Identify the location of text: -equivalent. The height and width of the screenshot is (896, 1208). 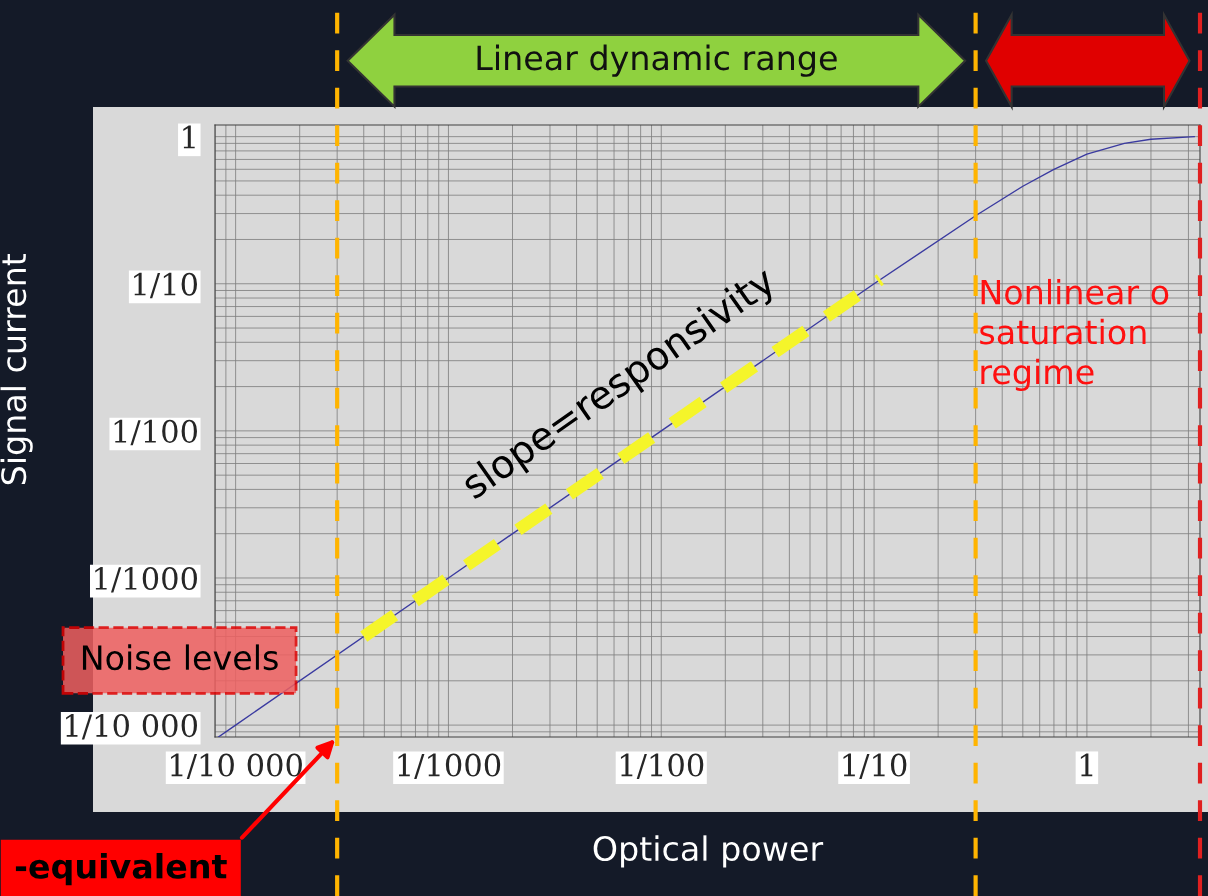
(121, 869).